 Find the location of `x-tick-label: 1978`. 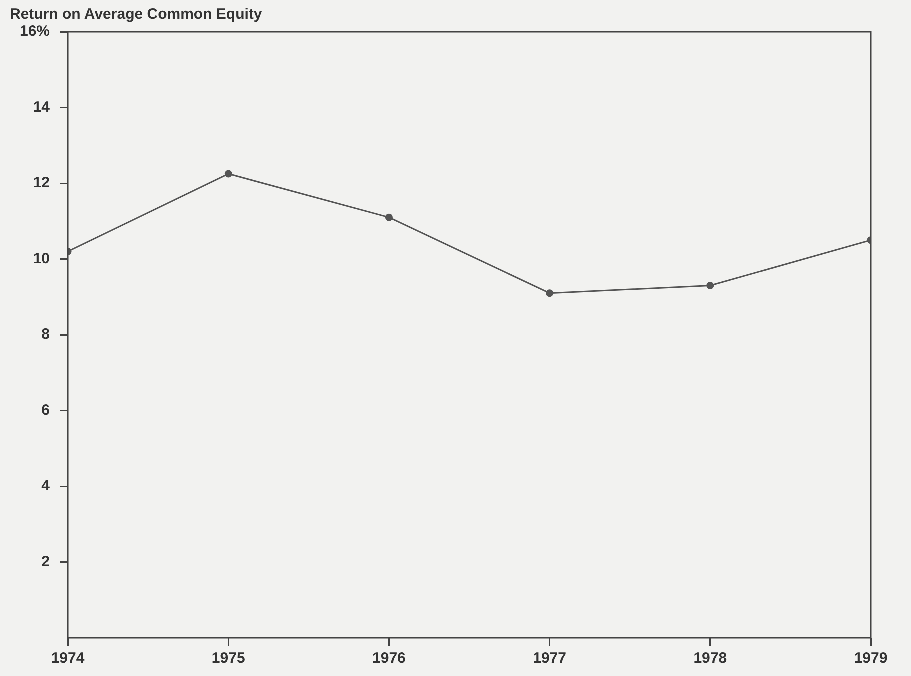

x-tick-label: 1978 is located at coordinates (711, 659).